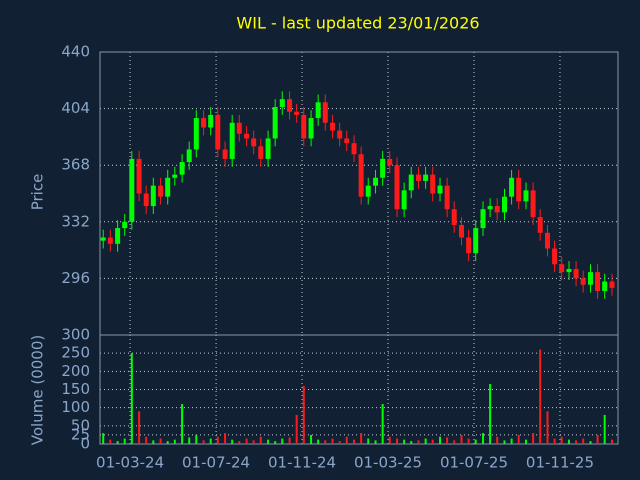 This screenshot has height=480, width=640. I want to click on chart-title: WIL - last updated 23/01/2026, so click(357, 23).